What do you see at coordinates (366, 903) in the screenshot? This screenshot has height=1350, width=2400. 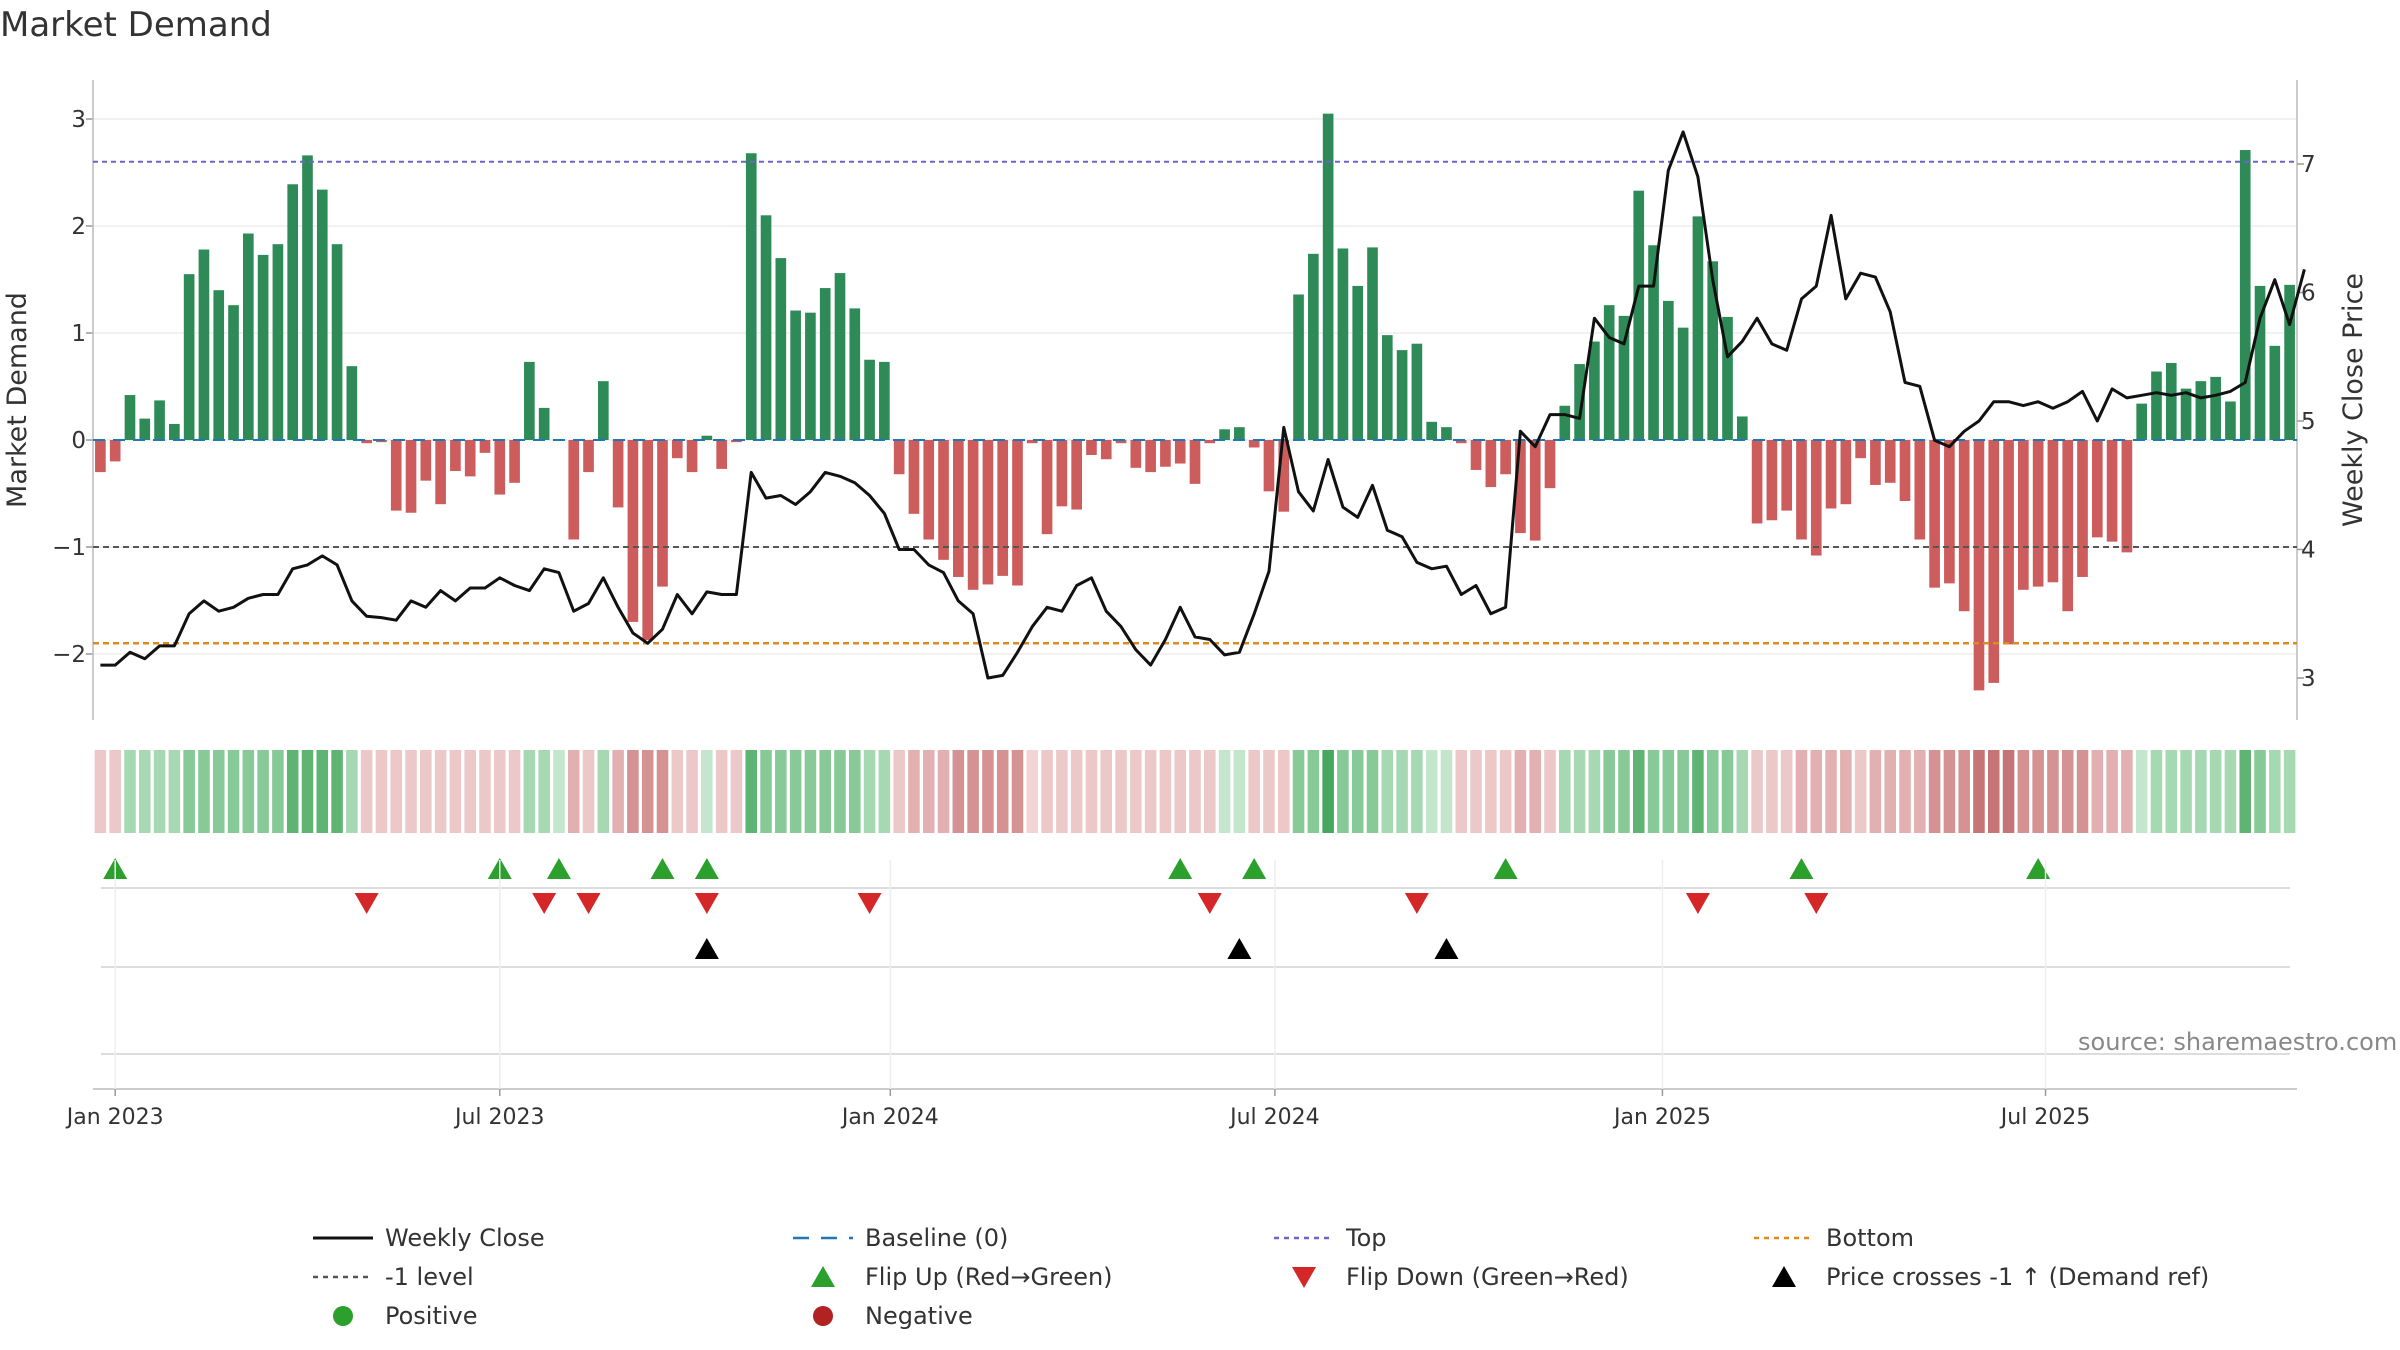 I see `flip-down-marker` at bounding box center [366, 903].